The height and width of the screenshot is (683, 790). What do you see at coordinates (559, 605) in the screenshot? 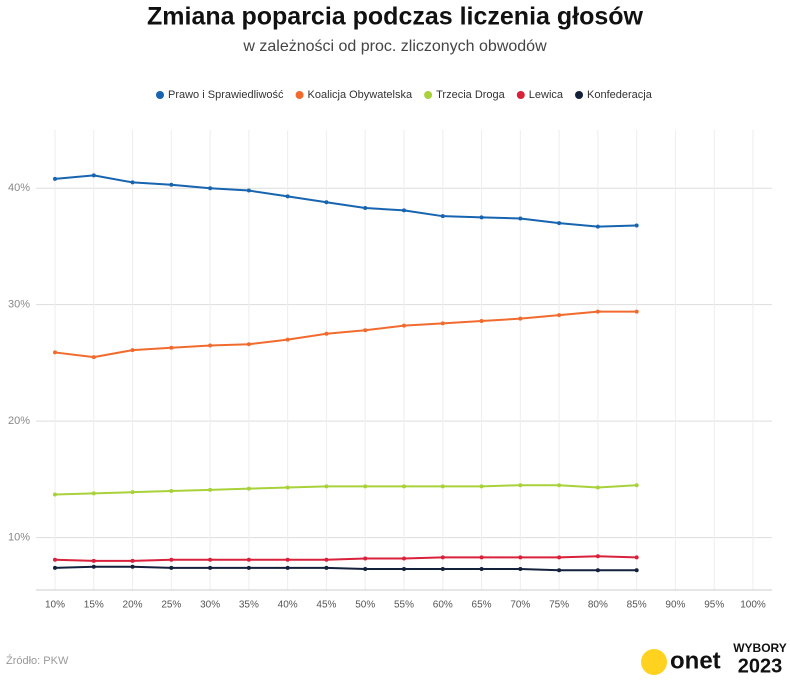
I see `x-tick-label: 75%` at bounding box center [559, 605].